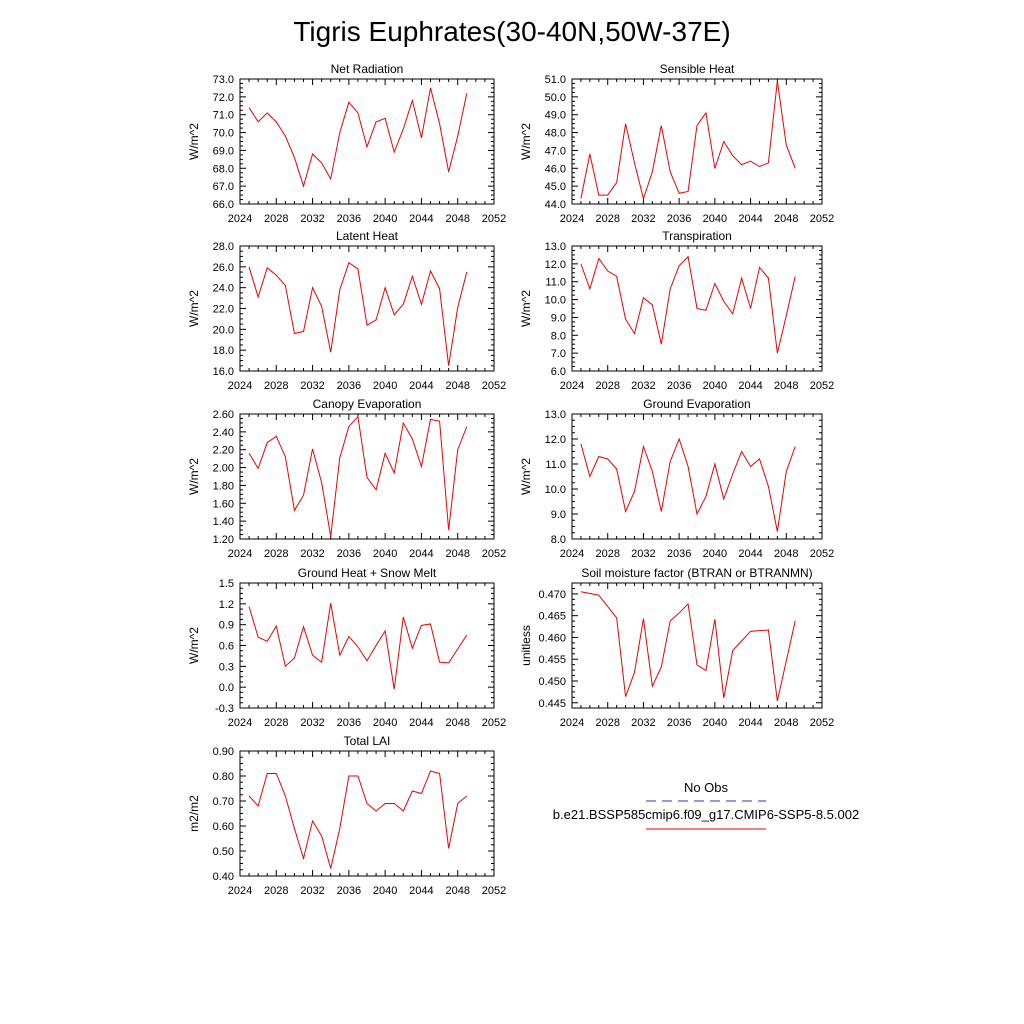 The width and height of the screenshot is (1024, 1024). What do you see at coordinates (367, 69) in the screenshot?
I see `panel-title: Net Radiation` at bounding box center [367, 69].